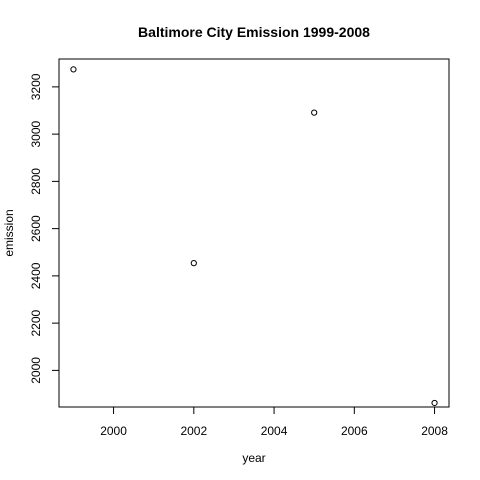  Describe the element at coordinates (9, 232) in the screenshot. I see `y-axis-label: emission` at that location.